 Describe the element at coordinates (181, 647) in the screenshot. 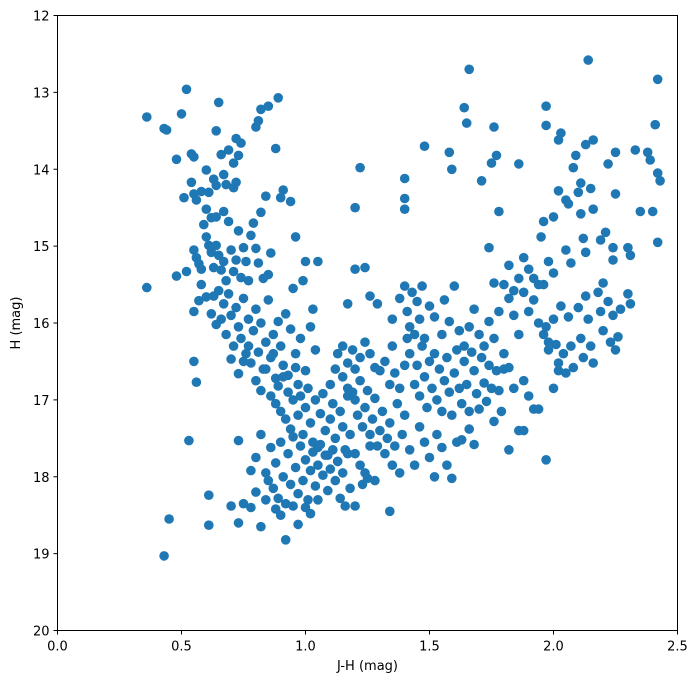

I see `x-tick-label: 0.5` at that location.